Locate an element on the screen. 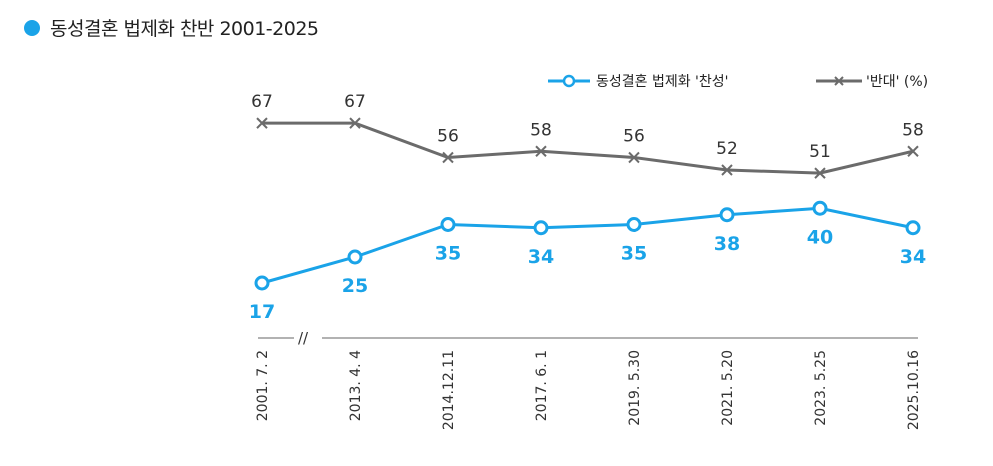 The width and height of the screenshot is (993, 466). legend-agree-label: 동성결혼 법제화 '찬성' is located at coordinates (662, 82).